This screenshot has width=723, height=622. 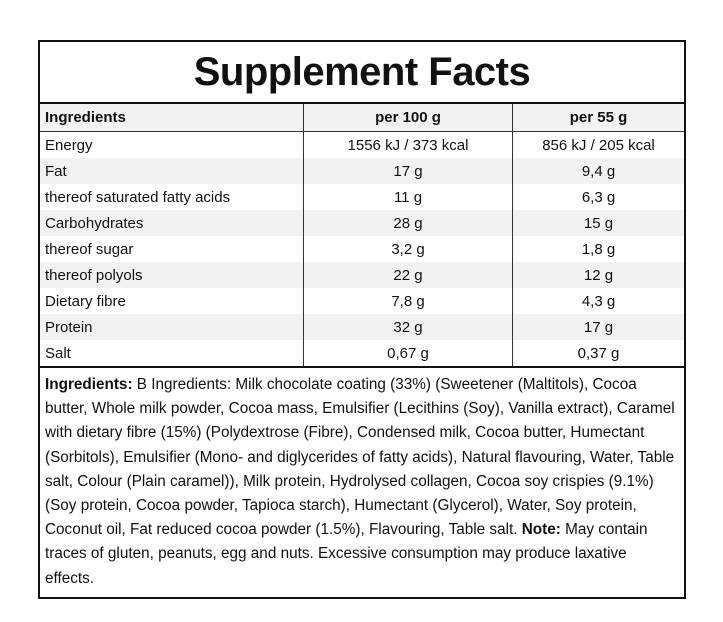 I want to click on value-per-serving: 4,3 g, so click(x=598, y=301).